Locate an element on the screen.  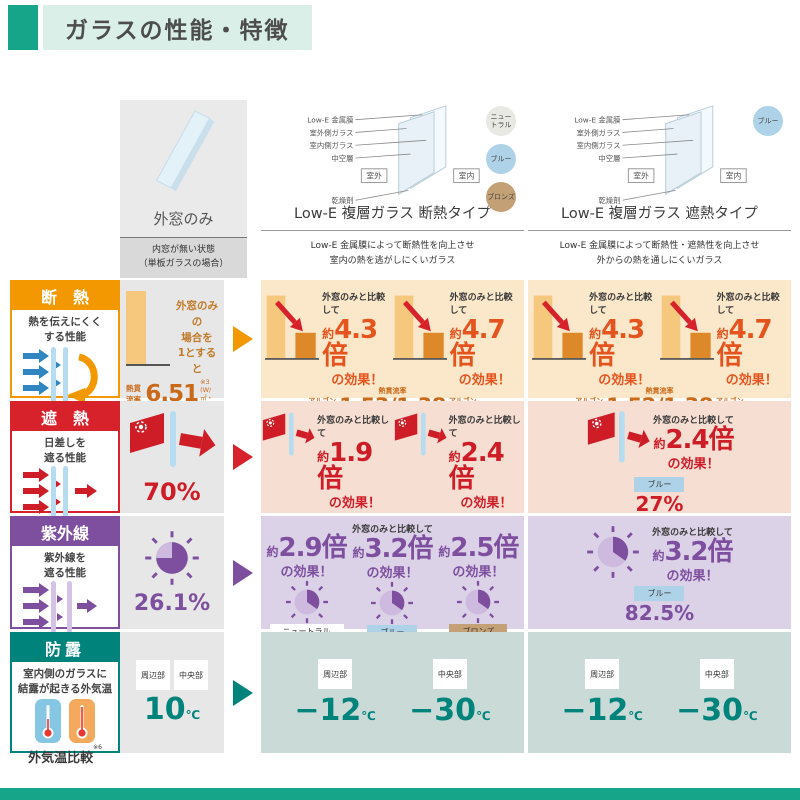
page-title-bar: ガラスの性能・特徴 is located at coordinates (160, 27).